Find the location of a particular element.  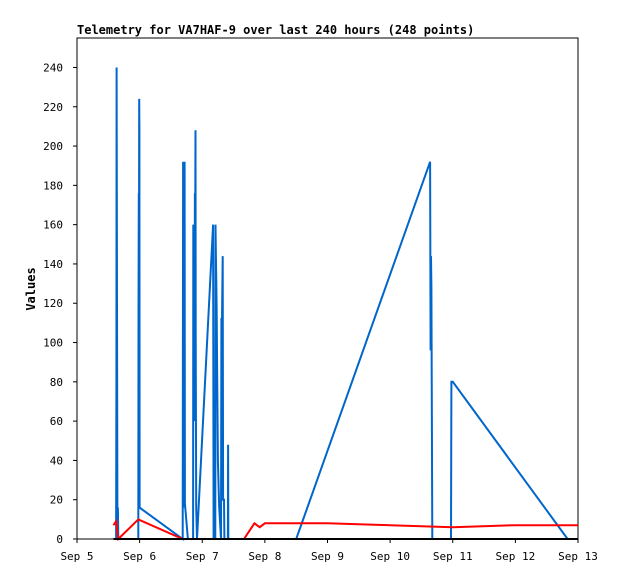

y-tick-label: 180 is located at coordinates (53, 185).